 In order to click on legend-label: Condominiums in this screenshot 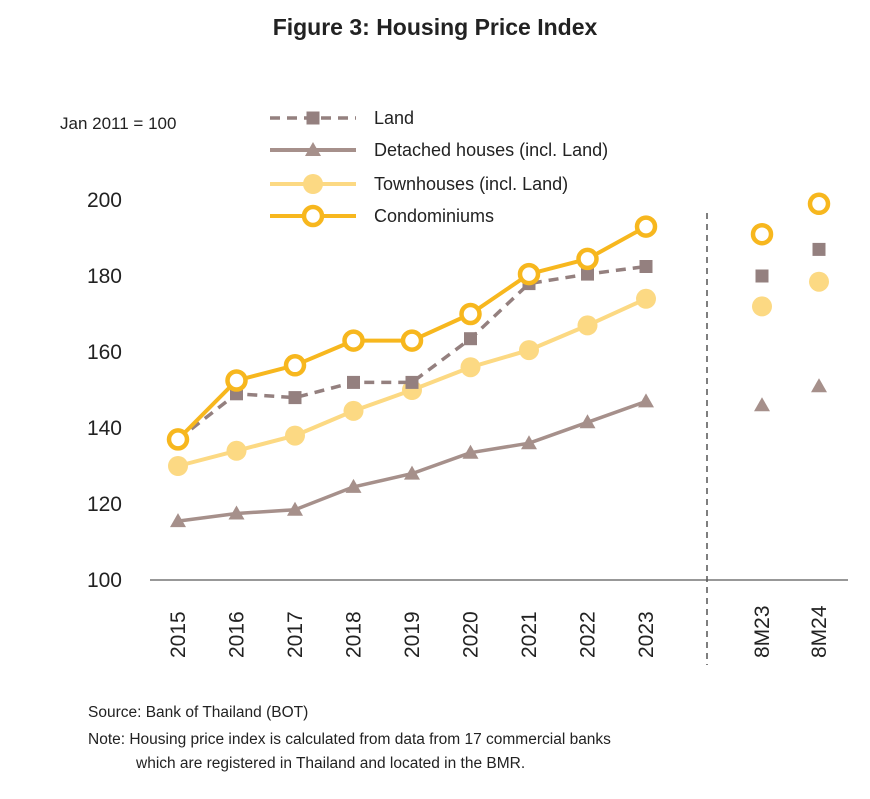, I will do `click(434, 216)`.